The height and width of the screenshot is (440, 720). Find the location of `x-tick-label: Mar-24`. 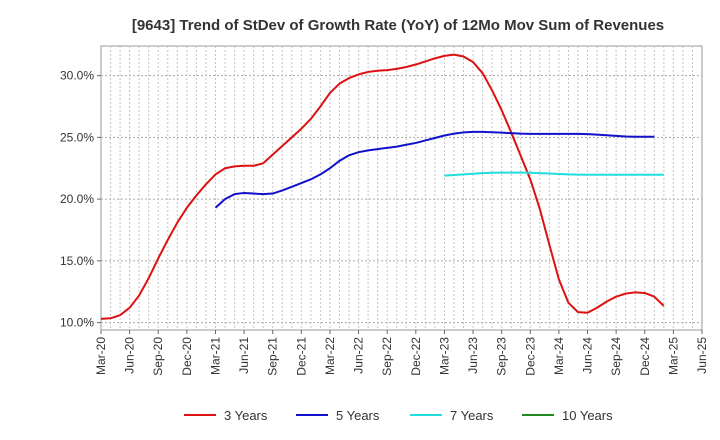

x-tick-label: Mar-24 is located at coordinates (559, 356).